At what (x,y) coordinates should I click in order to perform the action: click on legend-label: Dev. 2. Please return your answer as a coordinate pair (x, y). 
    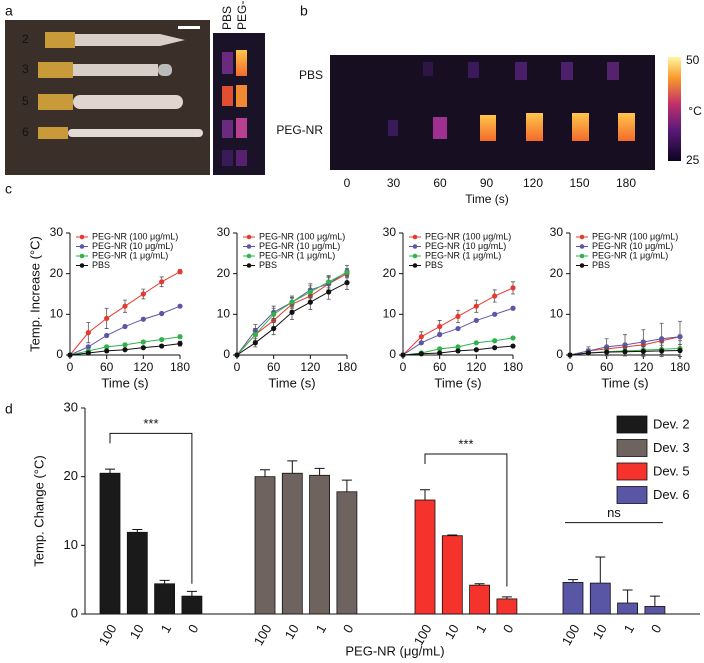
    Looking at the image, I should click on (671, 423).